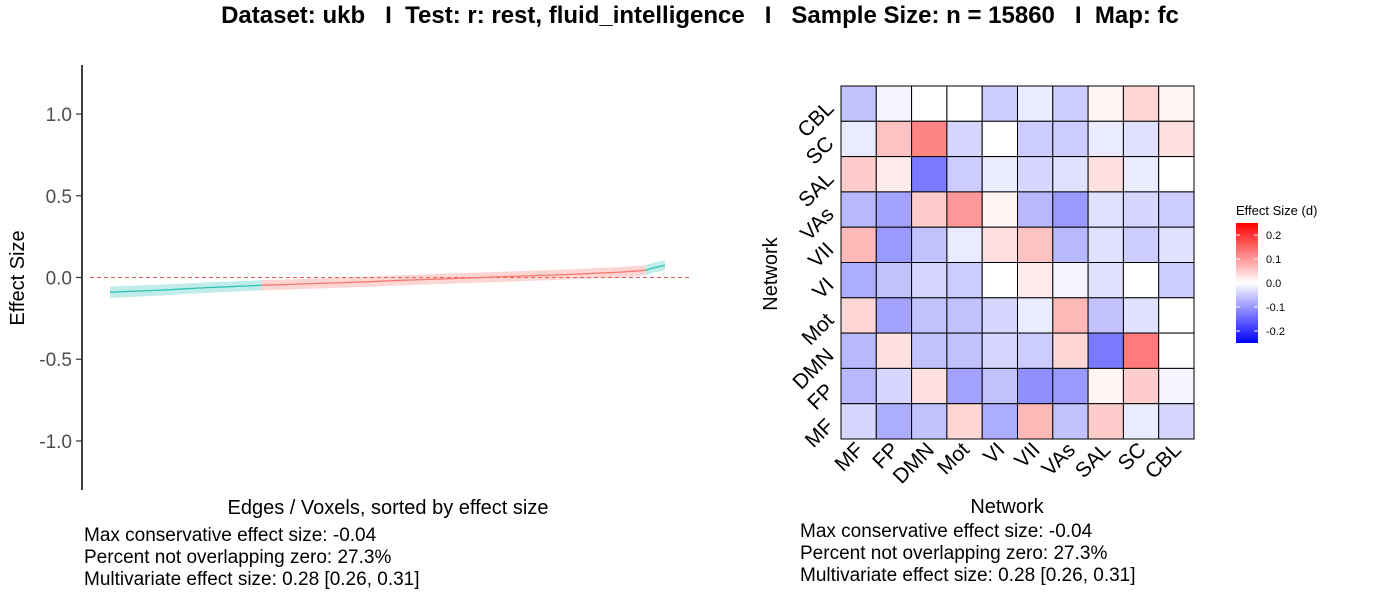 The width and height of the screenshot is (1400, 600). Describe the element at coordinates (813, 369) in the screenshot. I see `heatmap-y-tick-label: DMN` at that location.